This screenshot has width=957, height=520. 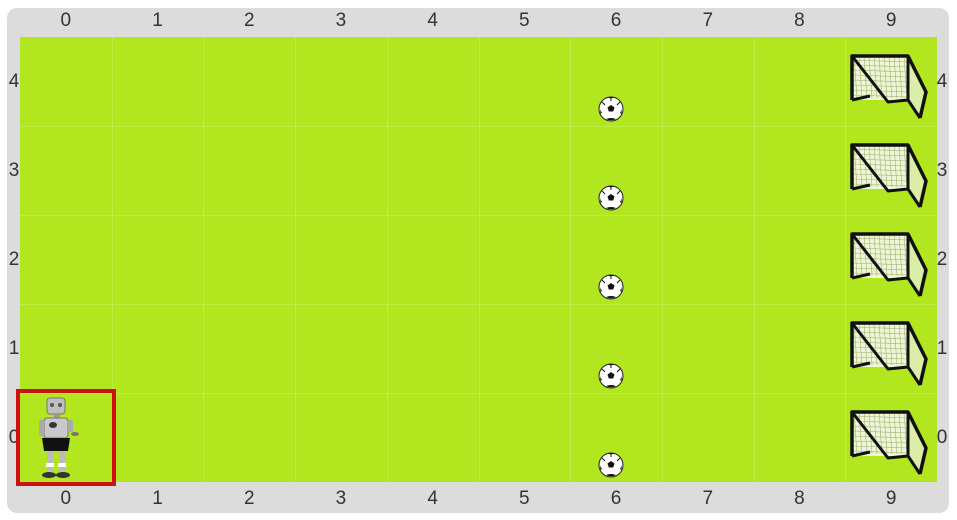 What do you see at coordinates (616, 498) in the screenshot?
I see `bottom-column-label: 6` at bounding box center [616, 498].